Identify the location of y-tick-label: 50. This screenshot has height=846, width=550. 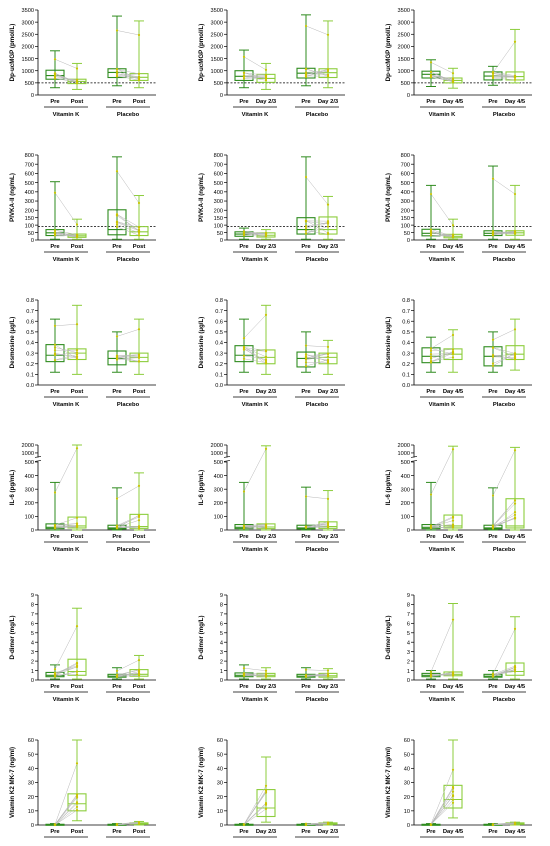
(31, 234).